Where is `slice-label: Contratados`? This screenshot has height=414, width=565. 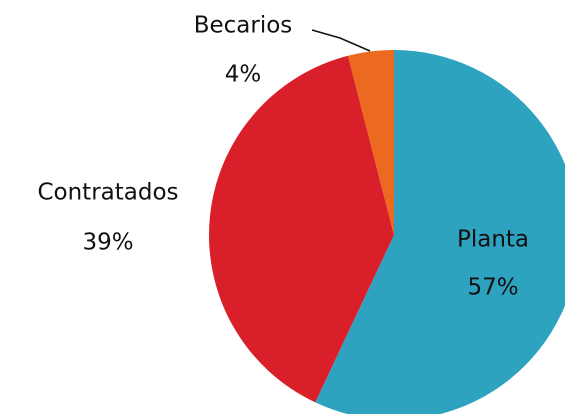 slice-label: Contratados is located at coordinates (107, 193).